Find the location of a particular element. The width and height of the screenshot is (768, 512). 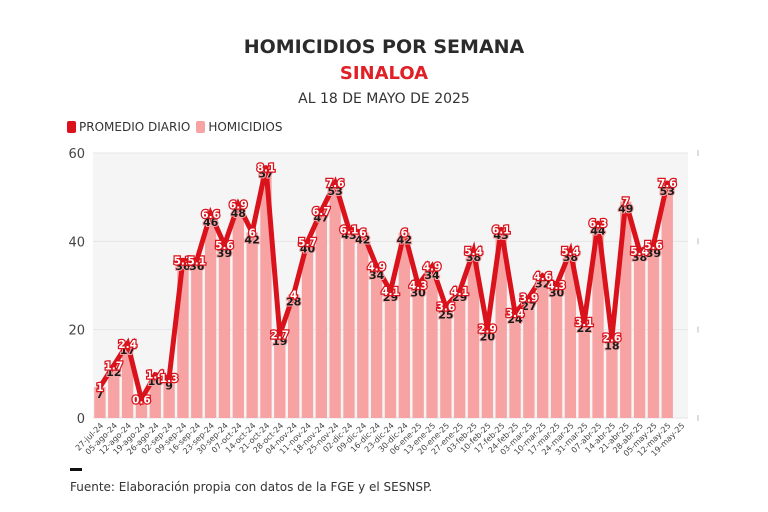

chart-subtitle: SINALOA is located at coordinates (384, 73).